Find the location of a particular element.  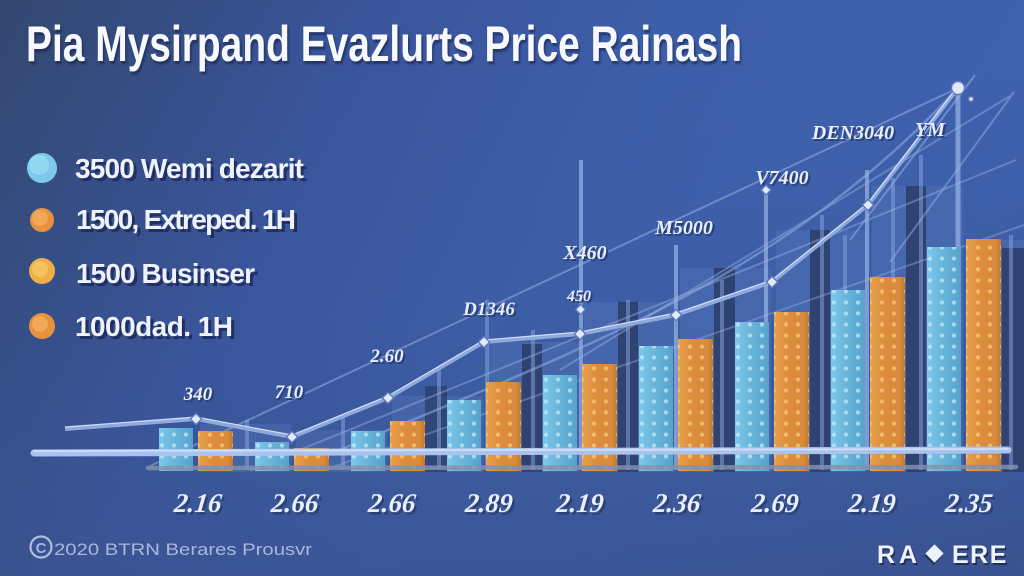

svg-text: YM is located at coordinates (930, 130).